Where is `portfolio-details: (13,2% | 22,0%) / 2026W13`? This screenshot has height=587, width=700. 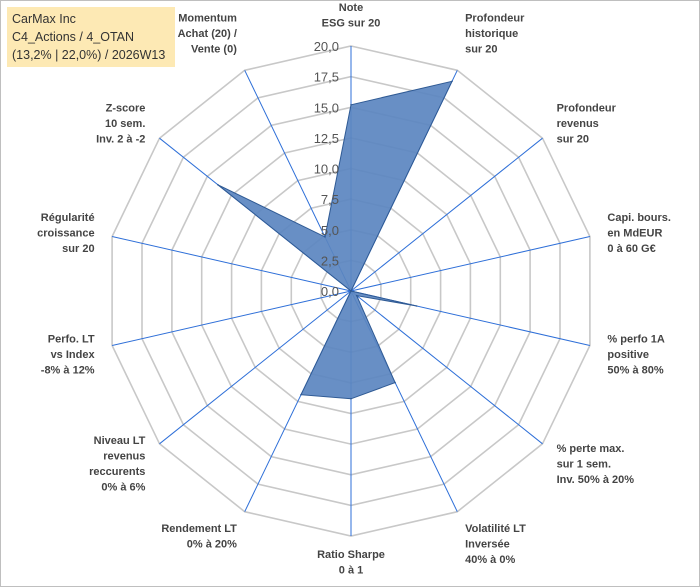 portfolio-details: (13,2% | 22,0%) / 2026W13 is located at coordinates (89, 55).